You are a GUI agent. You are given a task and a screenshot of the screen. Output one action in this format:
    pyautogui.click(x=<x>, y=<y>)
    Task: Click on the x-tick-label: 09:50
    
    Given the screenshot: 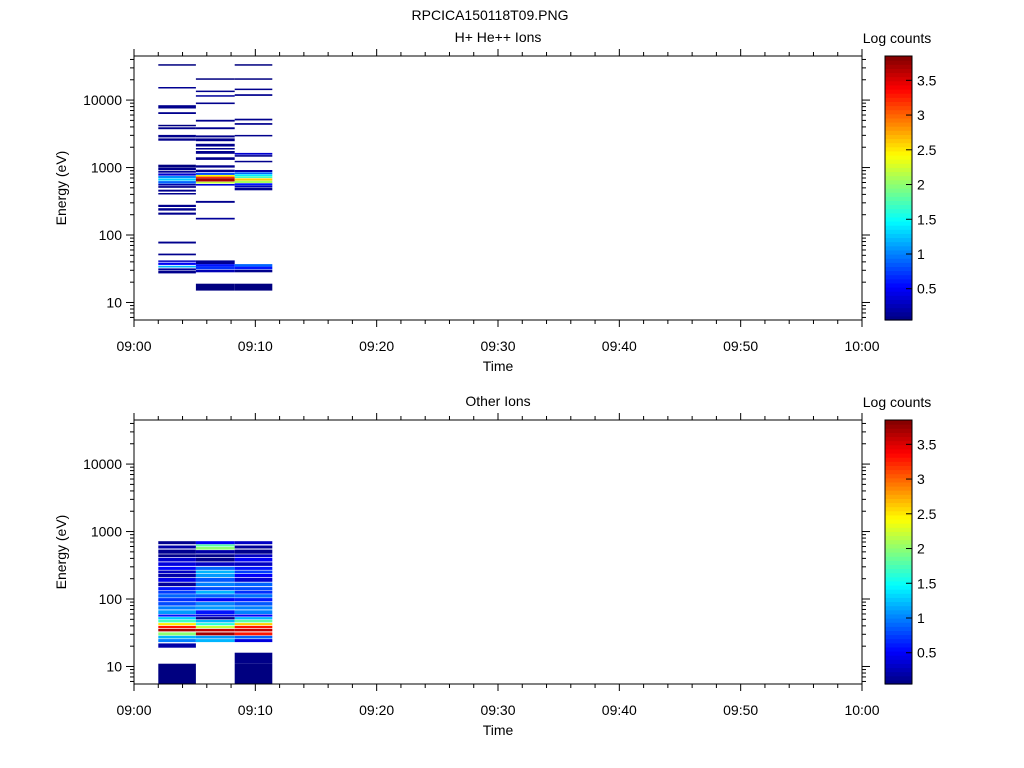 What is the action you would take?
    pyautogui.click(x=740, y=710)
    